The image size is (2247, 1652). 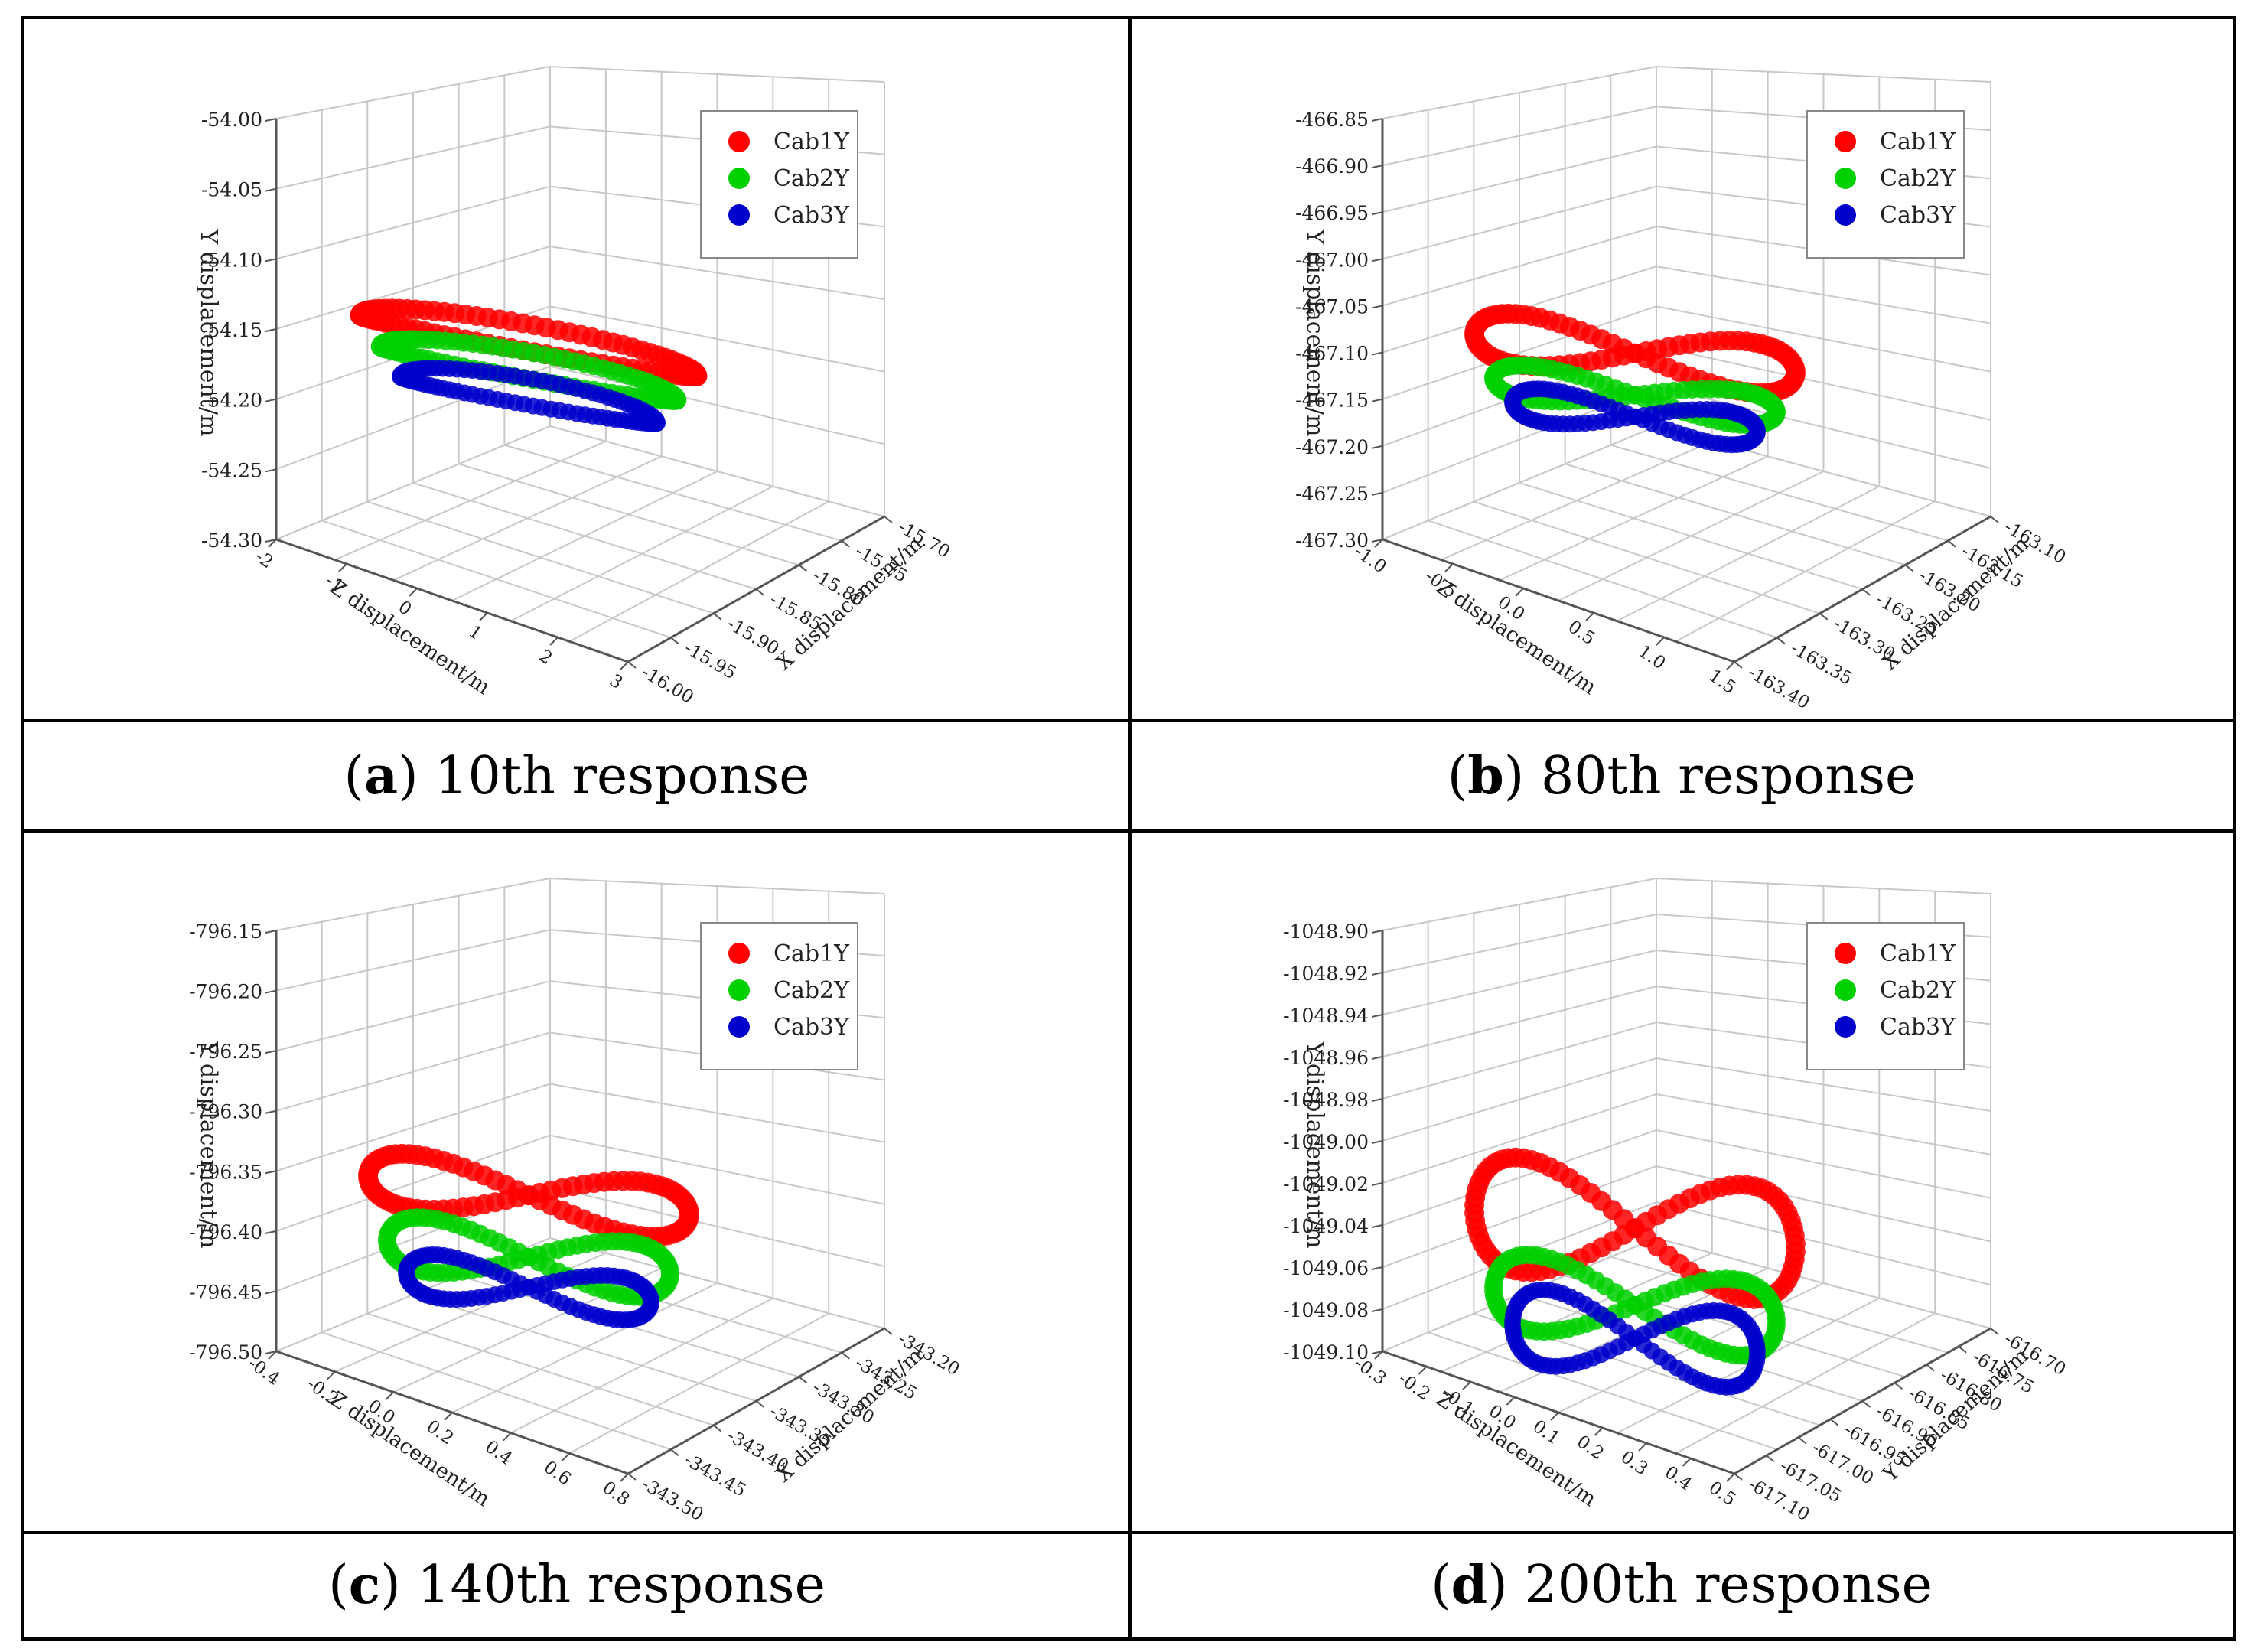 I want to click on y-tick-label: -466.90, so click(x=1332, y=167).